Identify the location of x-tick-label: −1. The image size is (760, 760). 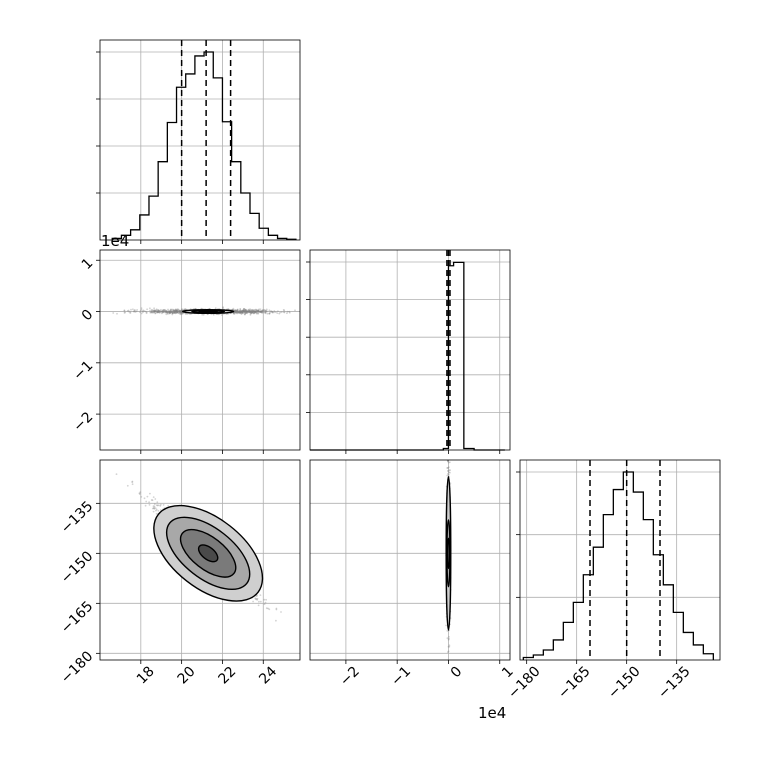
(401, 677).